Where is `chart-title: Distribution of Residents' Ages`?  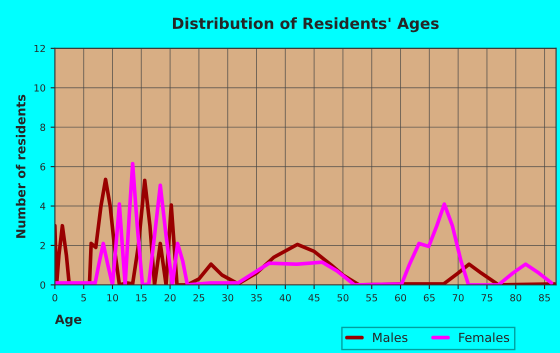 chart-title: Distribution of Residents' Ages is located at coordinates (305, 24).